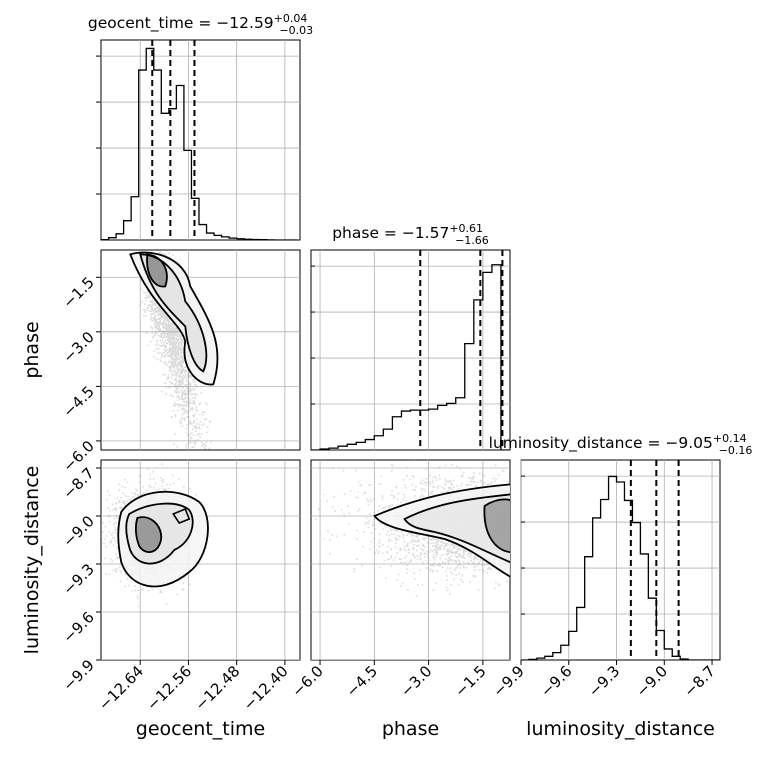 The height and width of the screenshot is (760, 760). I want to click on title-plus: +0.61, so click(466, 228).